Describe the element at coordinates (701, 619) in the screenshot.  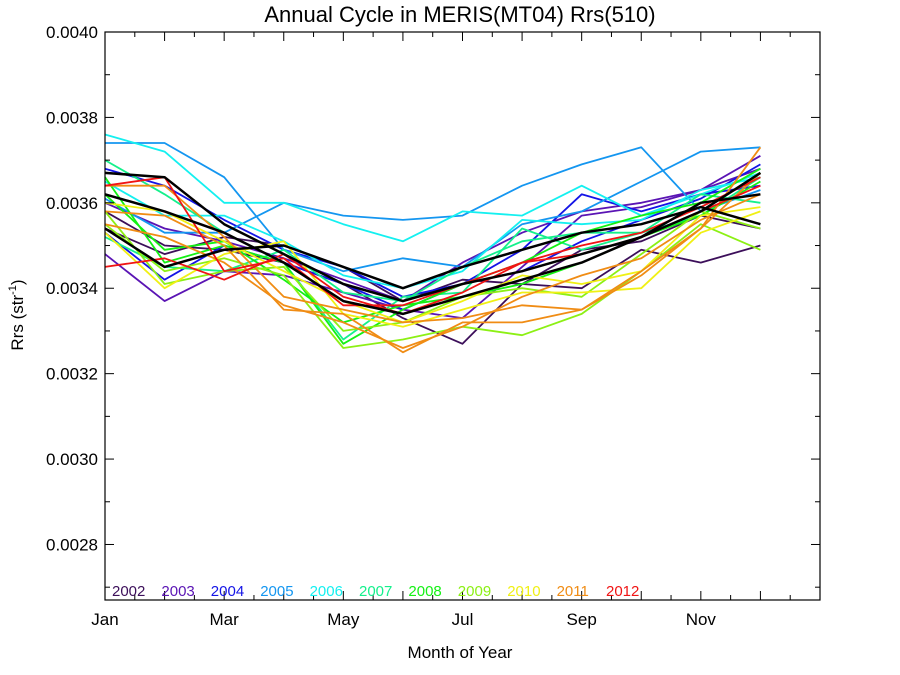
I see `x-tick-label: Nov` at that location.